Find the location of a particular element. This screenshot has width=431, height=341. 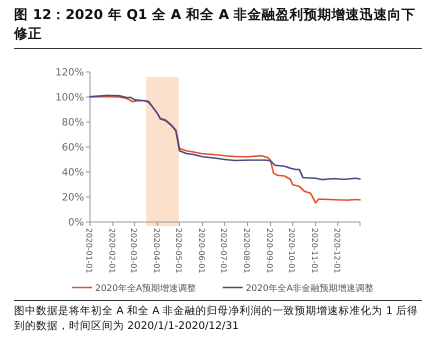

legend-label: 2020年全A非金融预期增速调整 is located at coordinates (310, 288).